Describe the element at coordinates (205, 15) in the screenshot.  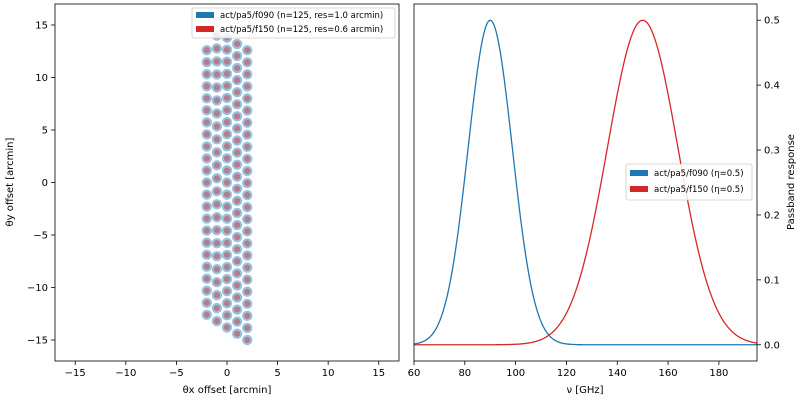
I see `legend-swatch-f090` at that location.